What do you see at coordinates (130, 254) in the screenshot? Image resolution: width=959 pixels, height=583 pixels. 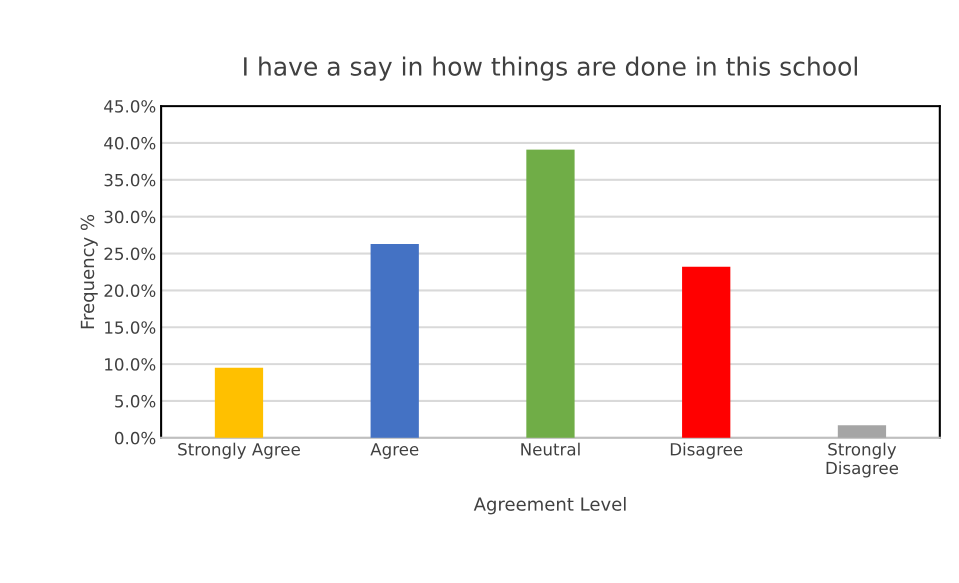 I see `y-tick-label: 25.0%` at bounding box center [130, 254].